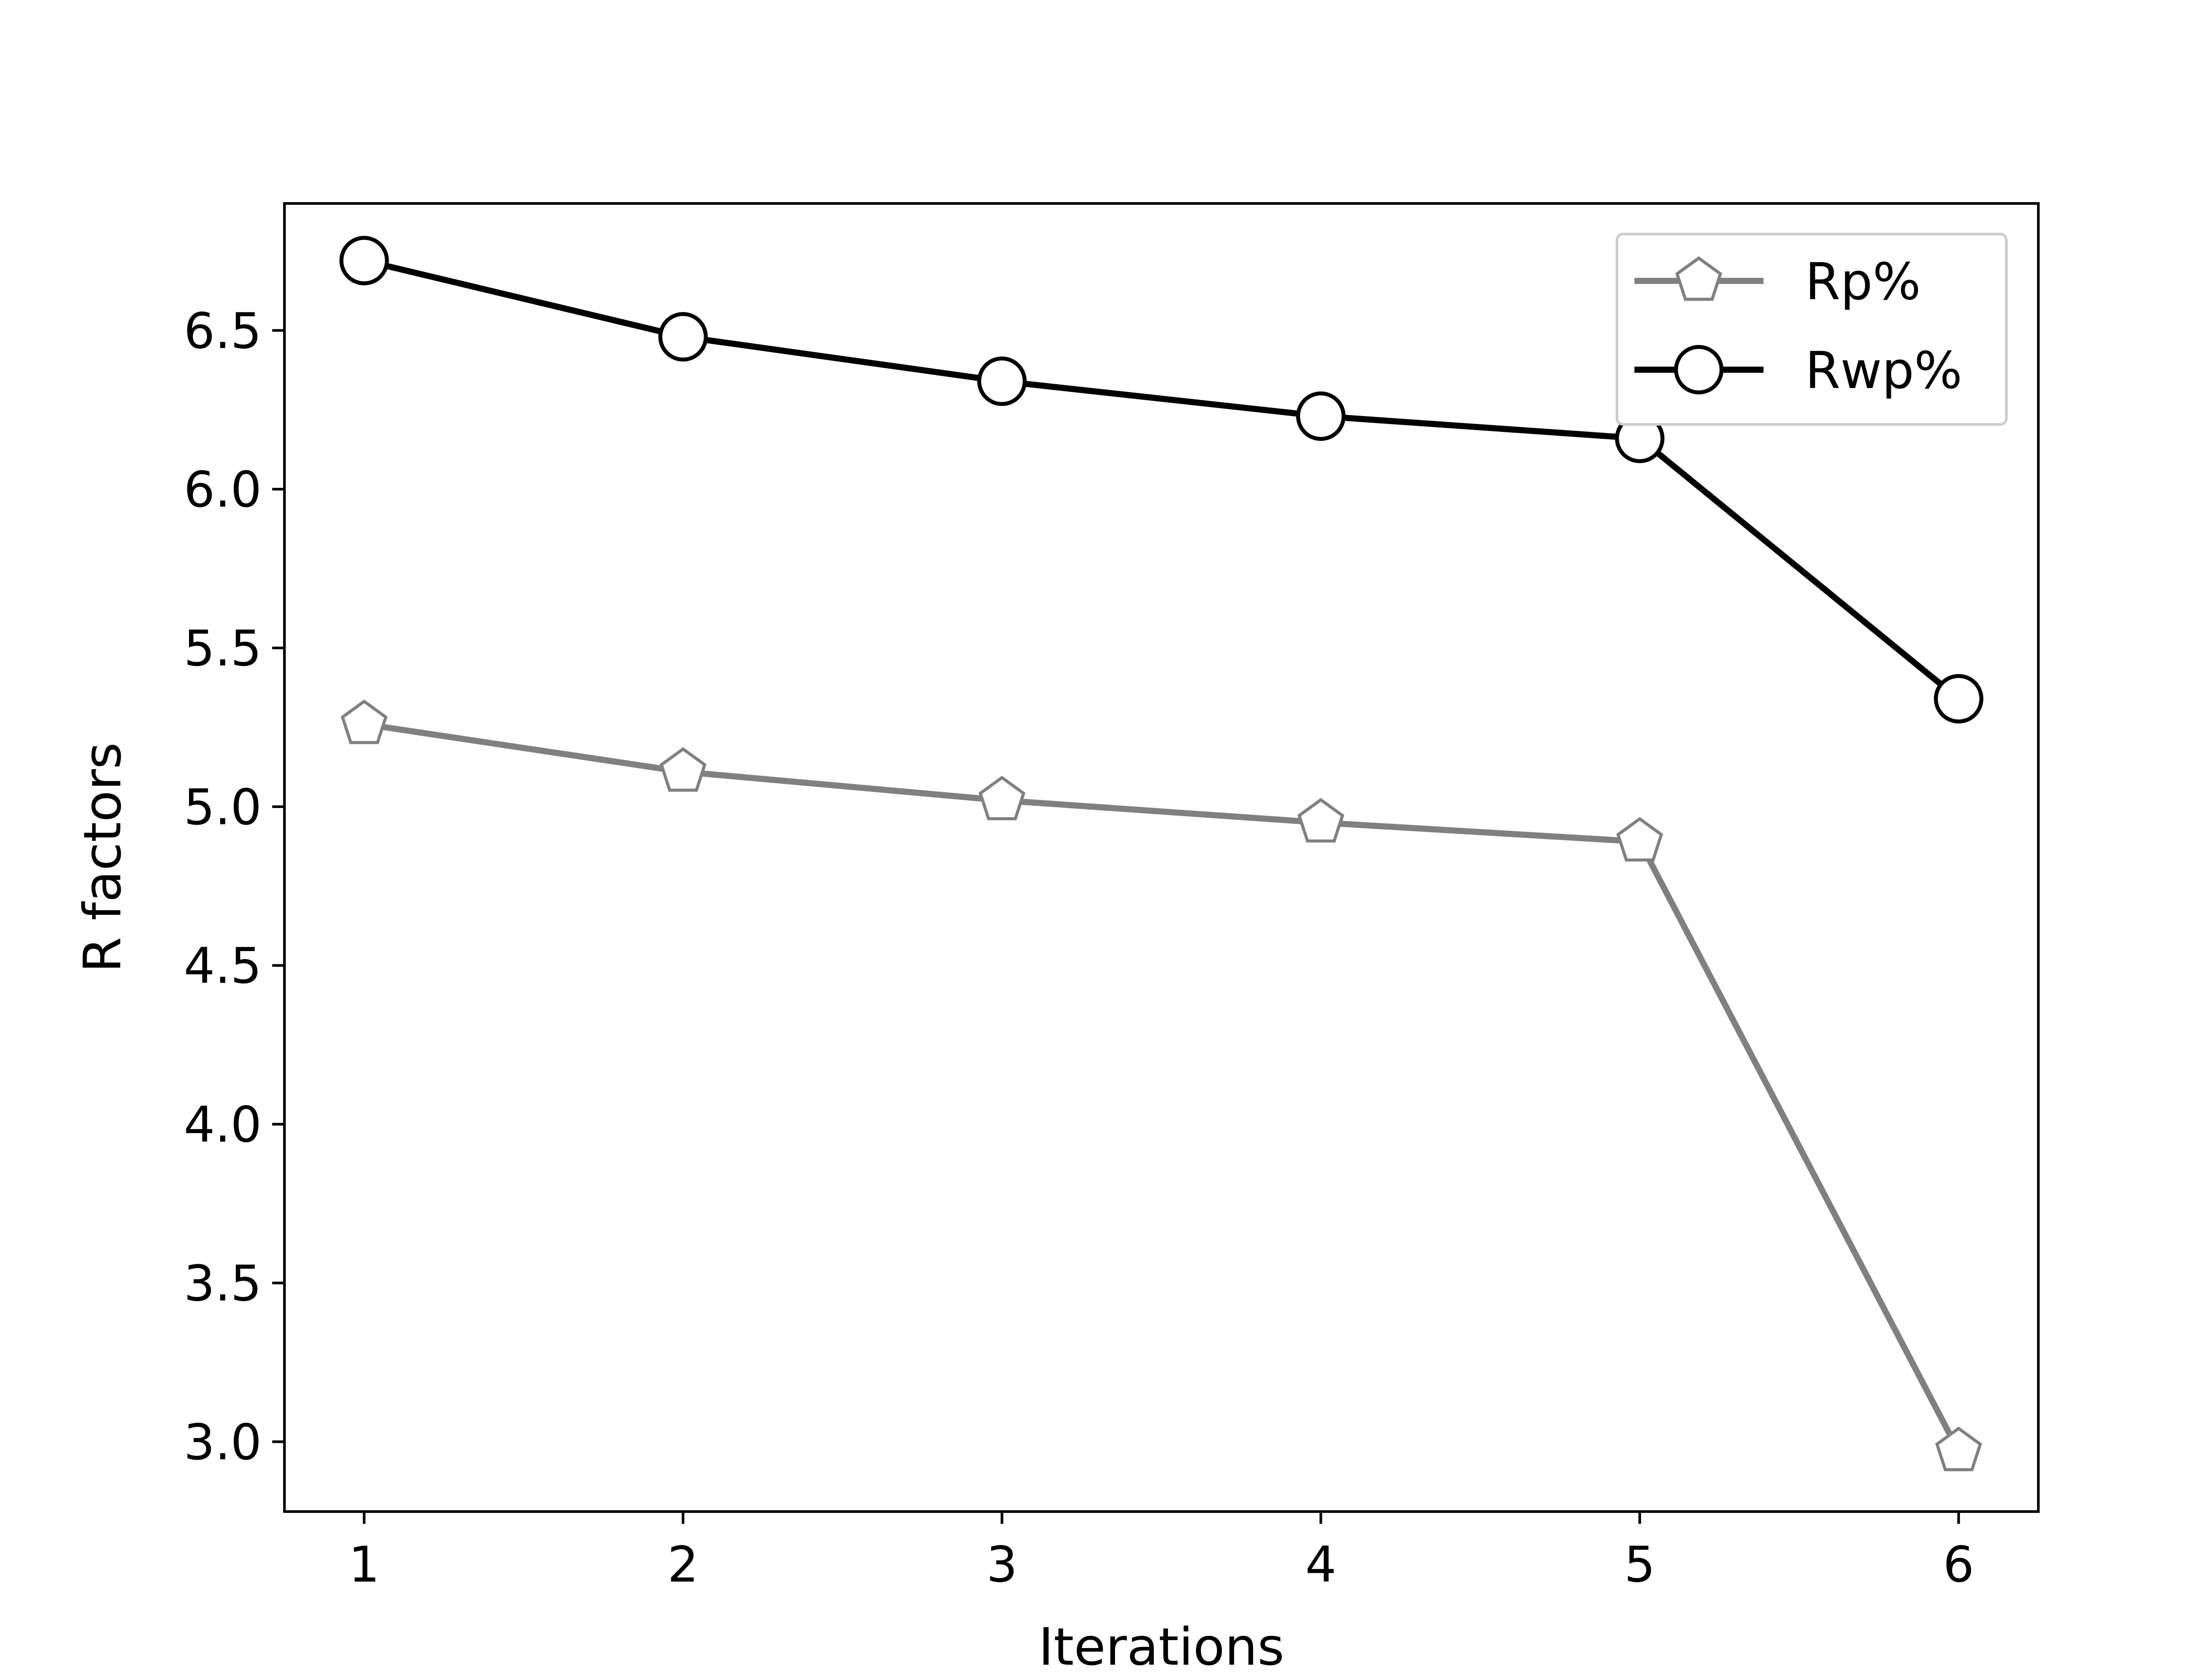 The image size is (2188, 1680). Describe the element at coordinates (1161, 1647) in the screenshot. I see `x-axis-label: Iterations` at that location.